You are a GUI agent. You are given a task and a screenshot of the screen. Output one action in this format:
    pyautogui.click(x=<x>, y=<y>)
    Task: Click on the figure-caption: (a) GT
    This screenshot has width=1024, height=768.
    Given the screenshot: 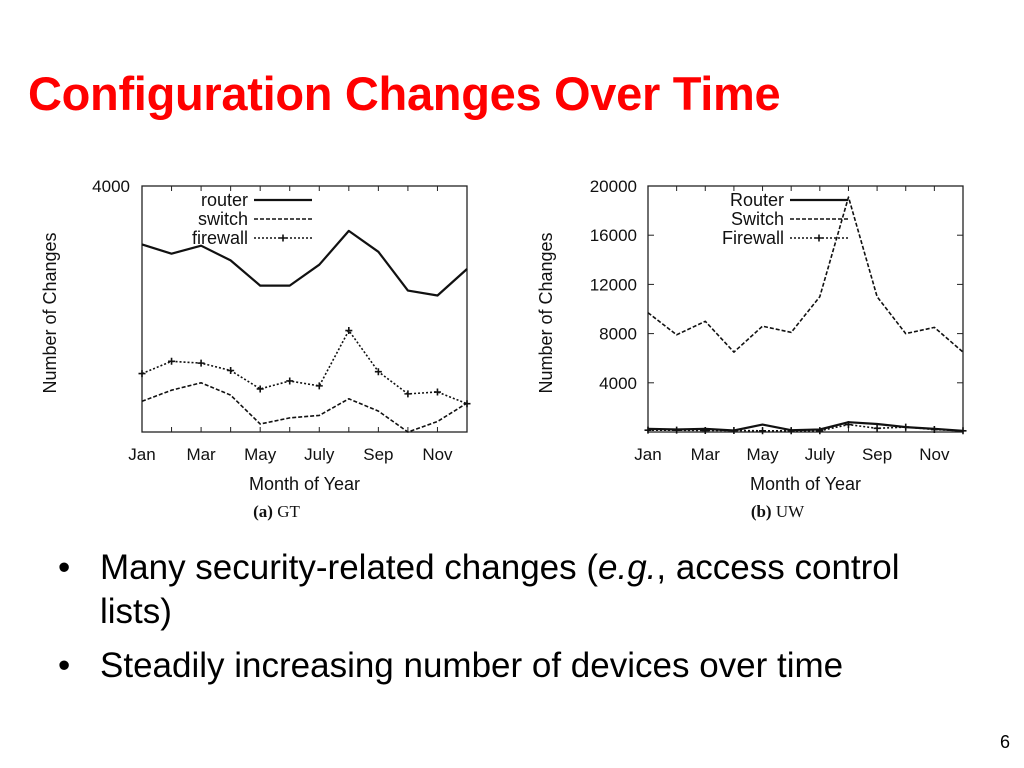 What is the action you would take?
    pyautogui.click(x=276, y=511)
    